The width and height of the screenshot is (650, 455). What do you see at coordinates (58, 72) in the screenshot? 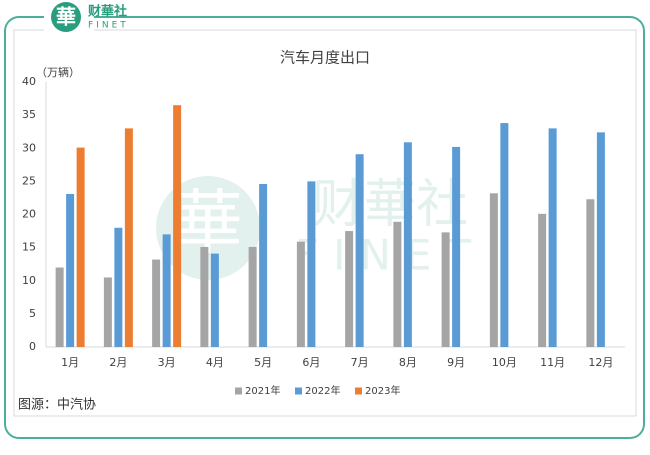
I see `y-axis-label: （万辆）` at bounding box center [58, 72].